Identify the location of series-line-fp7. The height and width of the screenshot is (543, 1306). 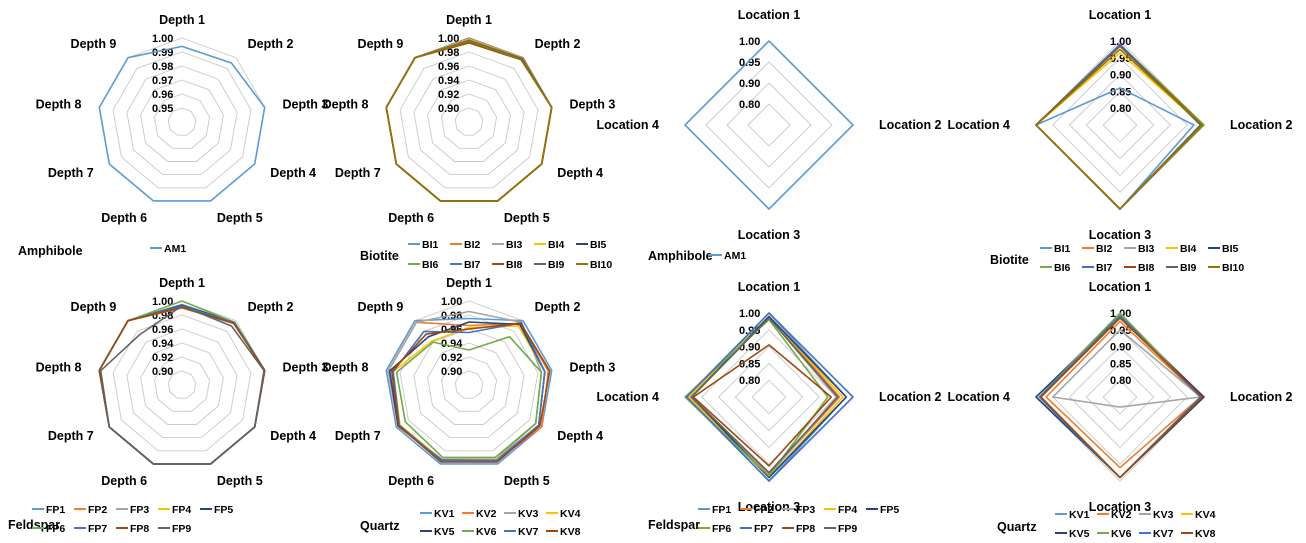
(769, 397).